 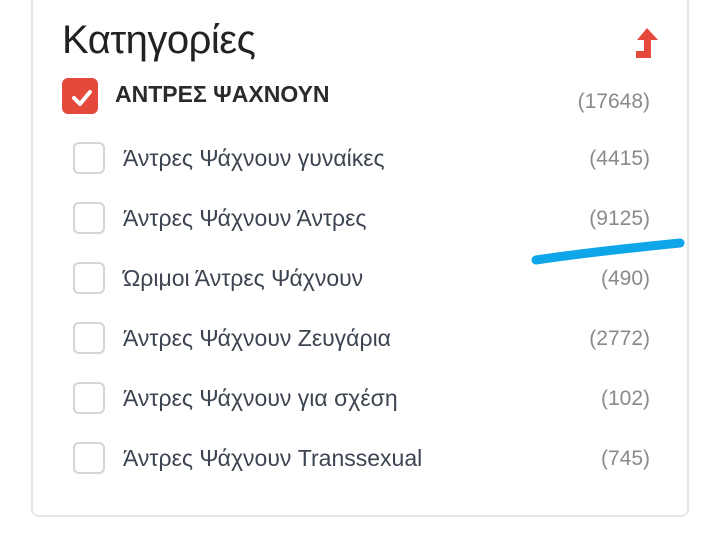 I want to click on category-label: Άντρες Ψάχνουν για σχέση, so click(x=260, y=398).